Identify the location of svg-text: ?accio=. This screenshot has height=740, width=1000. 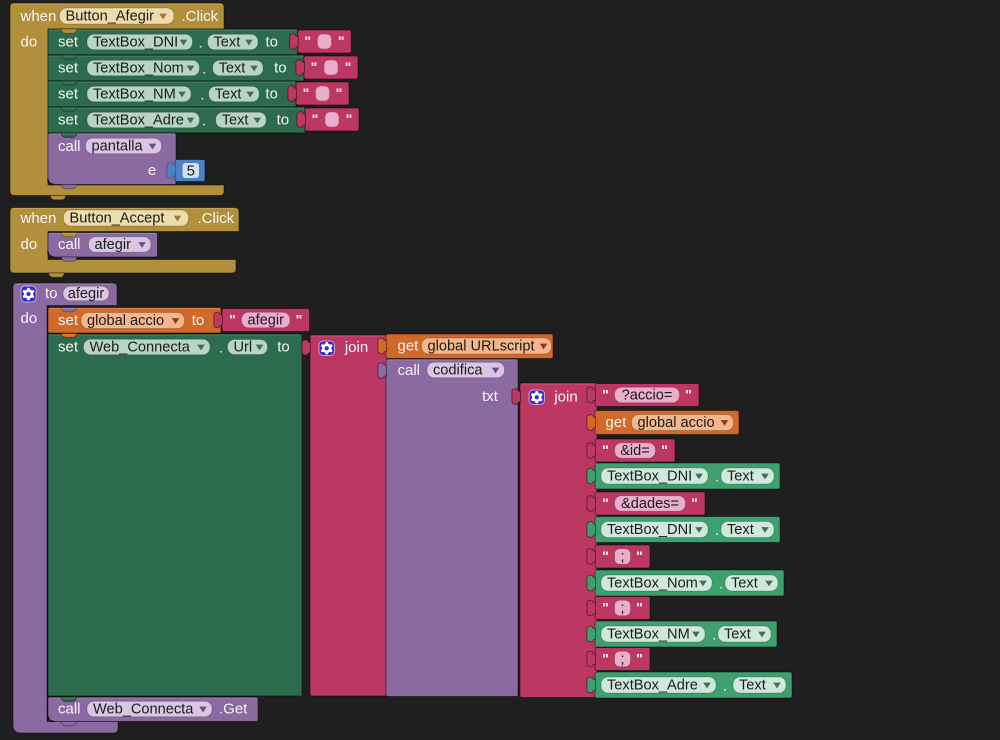
(647, 396).